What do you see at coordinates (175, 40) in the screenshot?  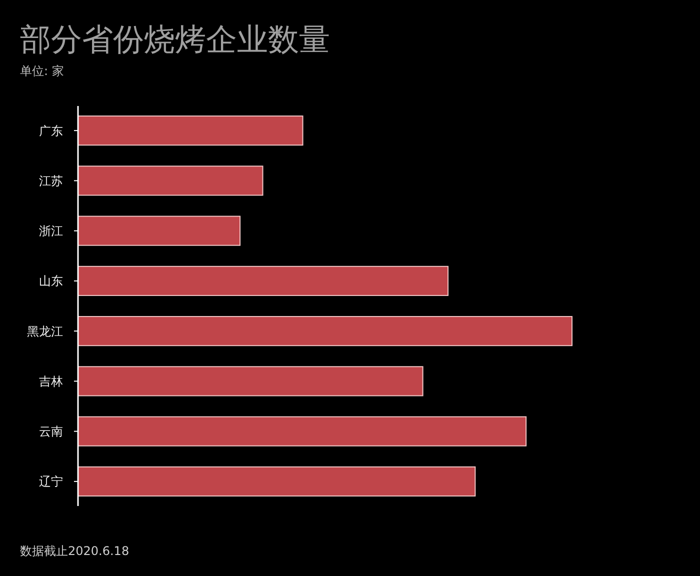 I see `chart-title: 部分省份烧烤企业数量` at bounding box center [175, 40].